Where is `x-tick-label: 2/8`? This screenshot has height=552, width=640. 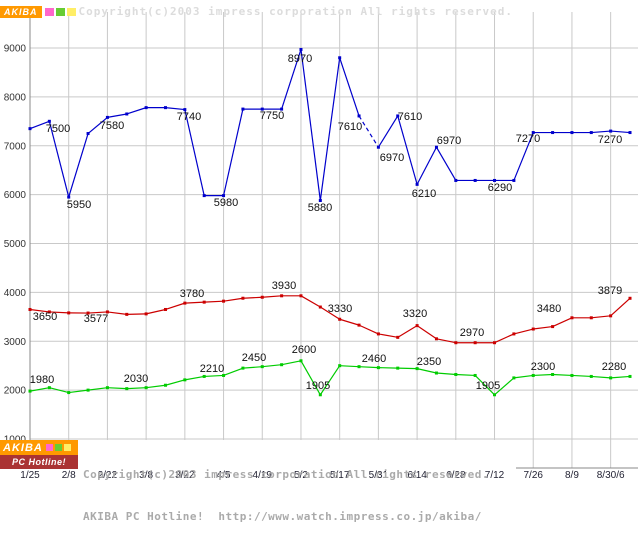
x-tick-label: 2/8 is located at coordinates (69, 475).